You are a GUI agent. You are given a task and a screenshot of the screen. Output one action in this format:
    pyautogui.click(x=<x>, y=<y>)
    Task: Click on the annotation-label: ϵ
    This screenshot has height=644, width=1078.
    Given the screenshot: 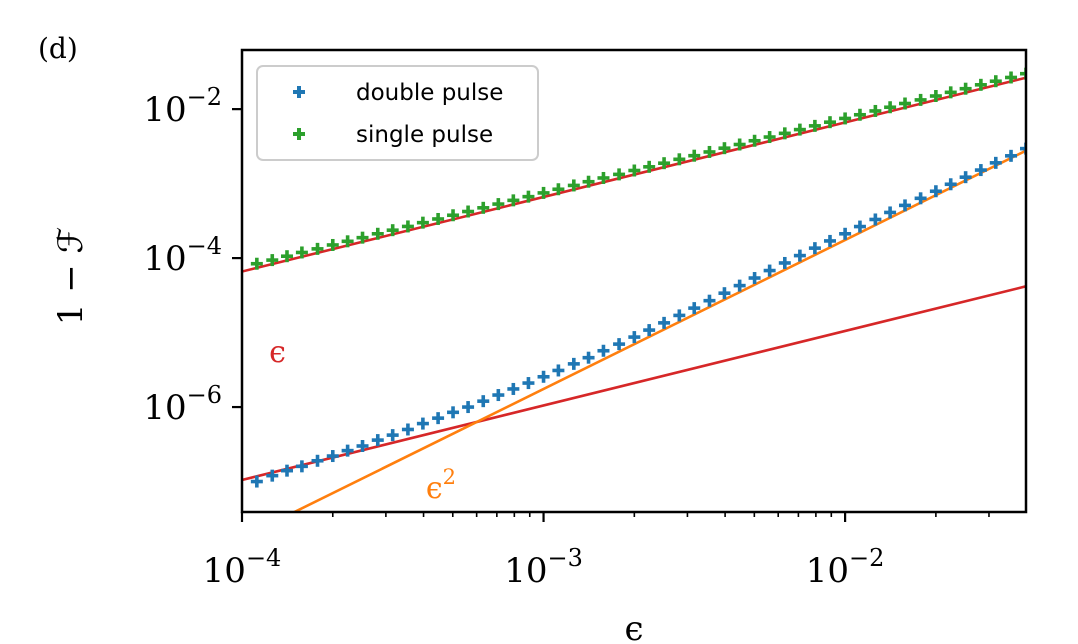 What is the action you would take?
    pyautogui.click(x=277, y=352)
    